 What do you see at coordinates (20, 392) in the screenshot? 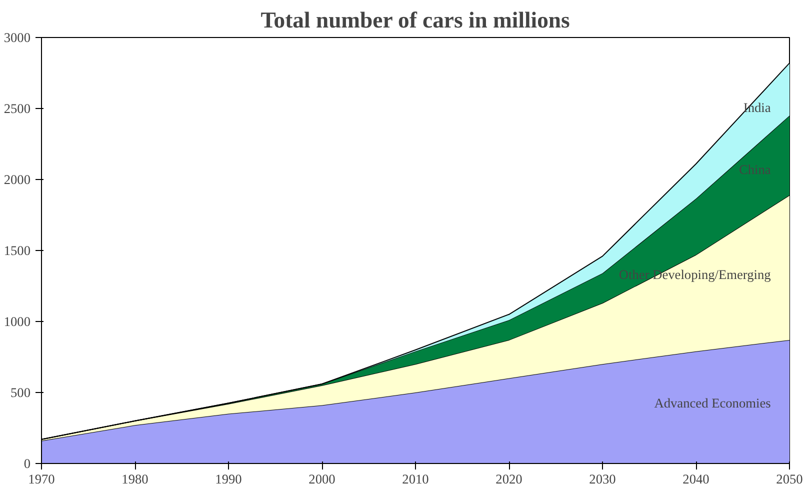
I see `y-tick-label: 500` at bounding box center [20, 392].